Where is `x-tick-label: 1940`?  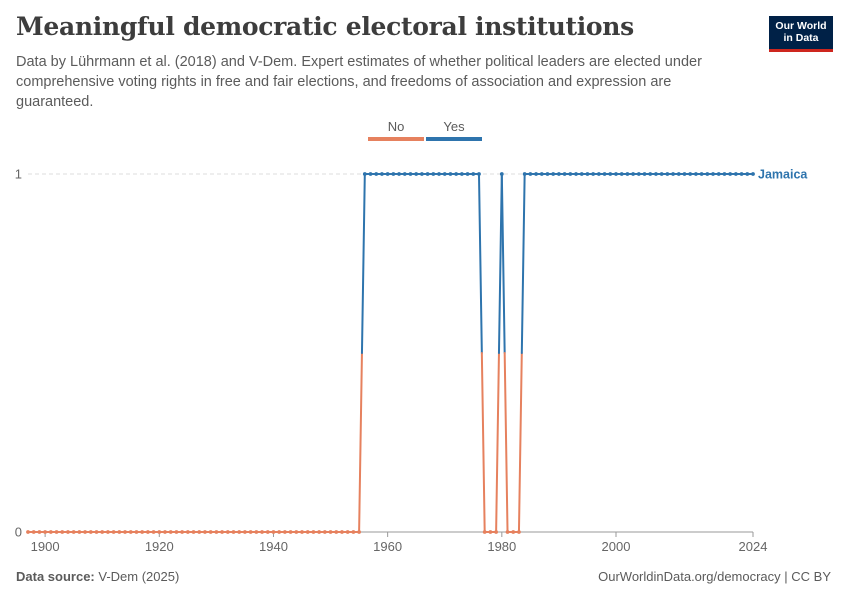 x-tick-label: 1940 is located at coordinates (273, 546).